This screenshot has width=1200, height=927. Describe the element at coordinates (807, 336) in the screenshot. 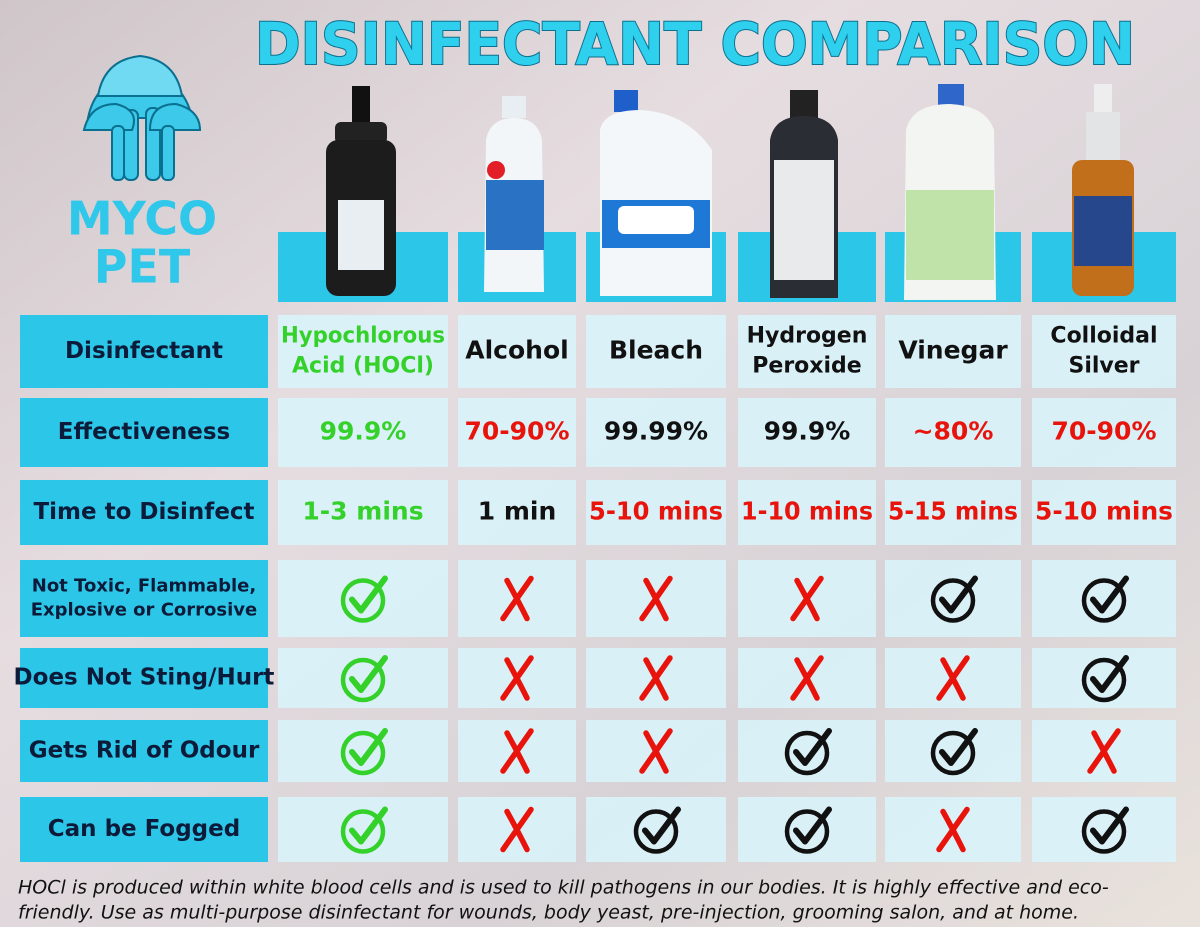

I see `cell-text: Hydrogen` at that location.